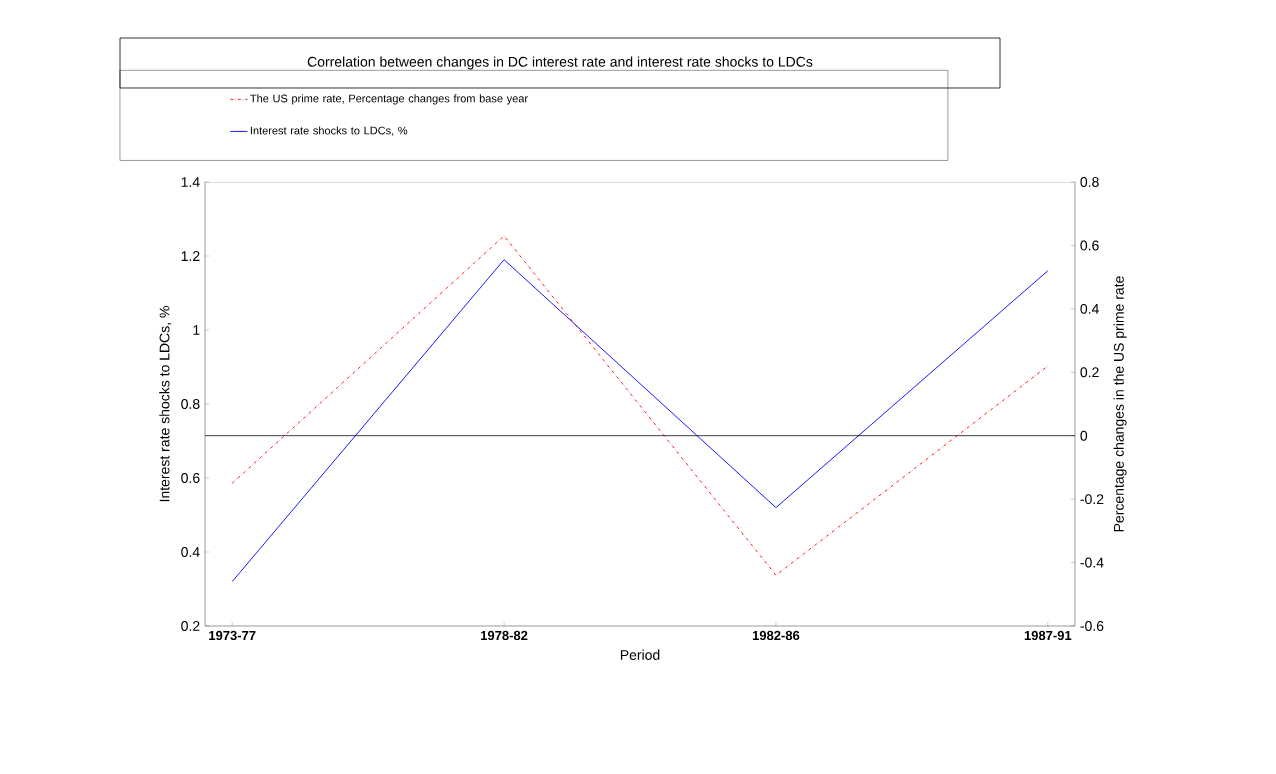 The height and width of the screenshot is (774, 1276). Describe the element at coordinates (1092, 626) in the screenshot. I see `y2-tick-label: -0.6` at that location.